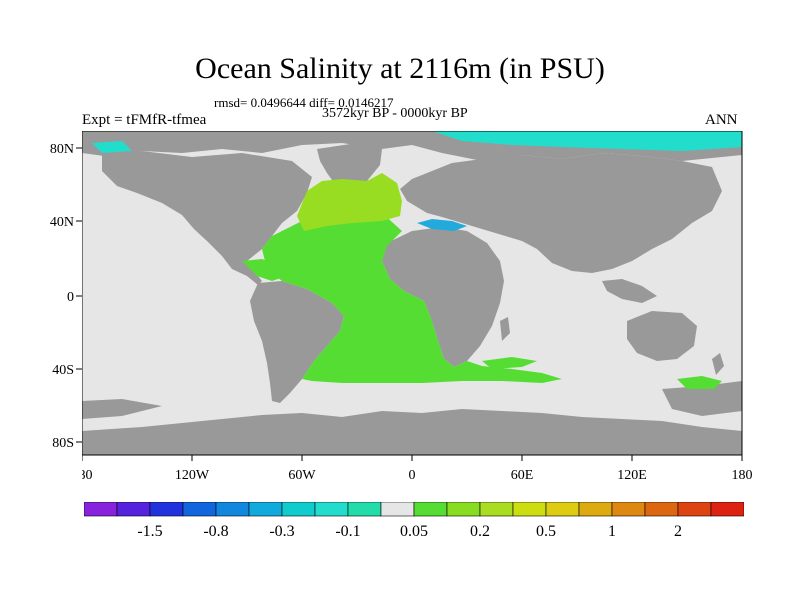 The image size is (800, 600). Describe the element at coordinates (297, 342) in the screenshot. I see `south-america-land` at that location.